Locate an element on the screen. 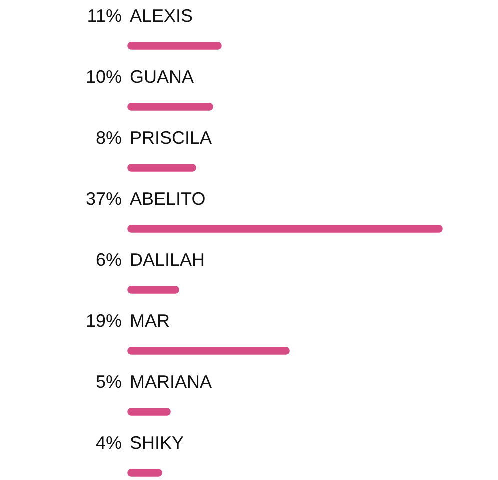 The width and height of the screenshot is (498, 480). y-tick-label: MARIANA is located at coordinates (171, 382).